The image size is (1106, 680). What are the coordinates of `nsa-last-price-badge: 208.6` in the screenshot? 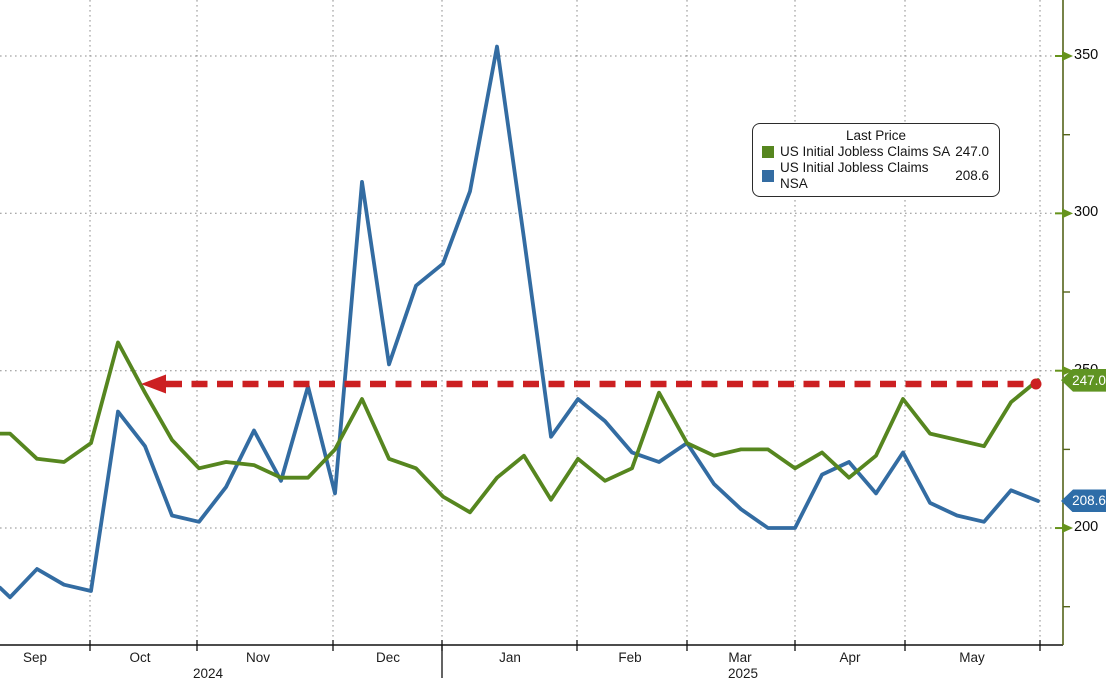 It's located at (1083, 501).